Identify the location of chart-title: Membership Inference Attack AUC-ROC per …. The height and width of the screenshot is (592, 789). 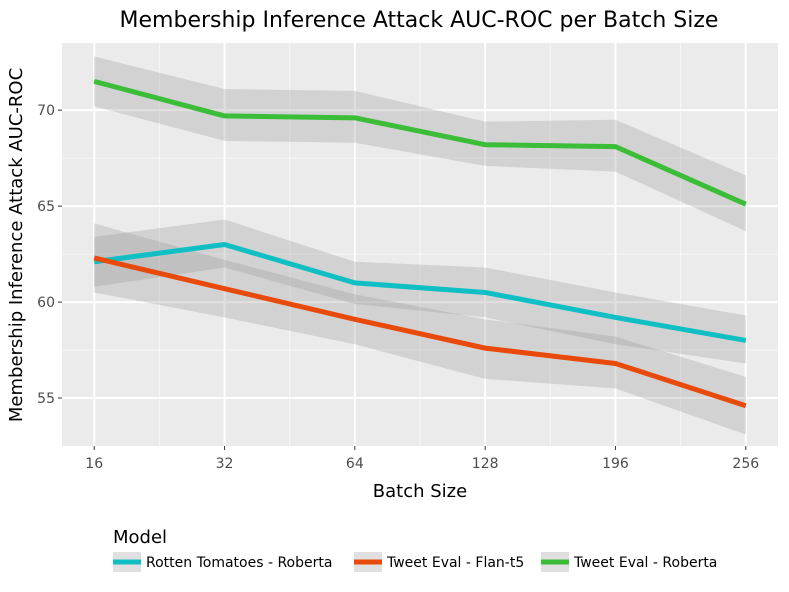
(419, 20).